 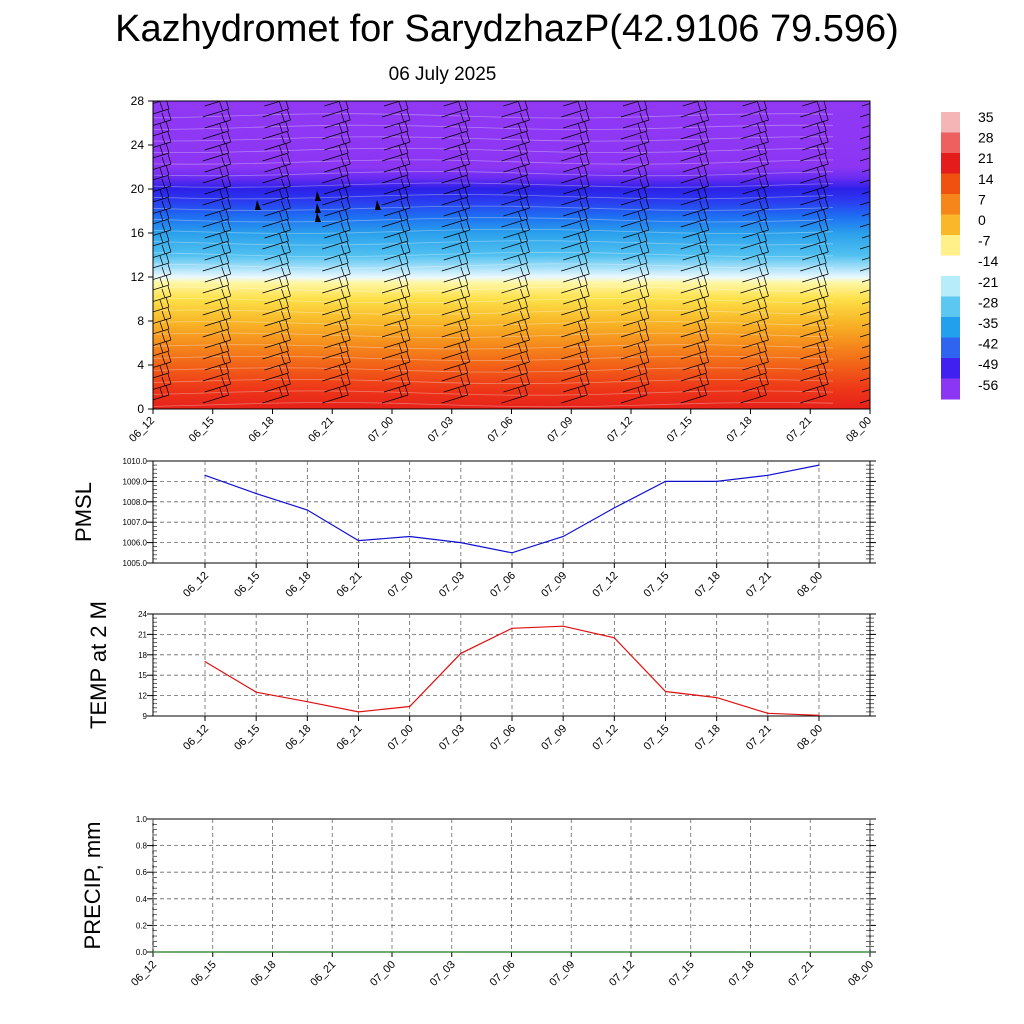 What do you see at coordinates (443, 974) in the screenshot?
I see `x-tick-label: 07_03` at bounding box center [443, 974].